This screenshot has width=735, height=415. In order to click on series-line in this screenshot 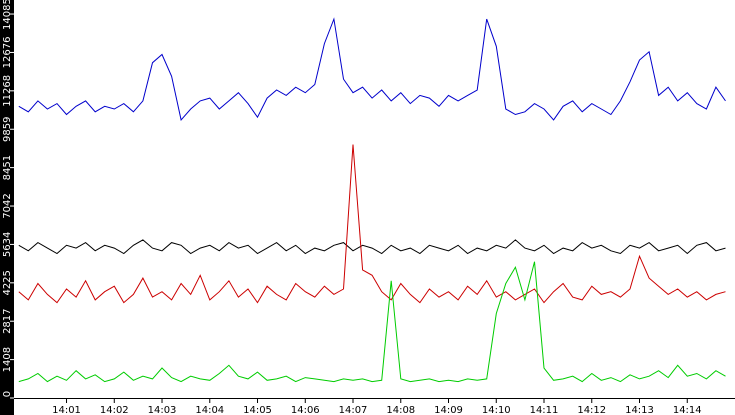, I will do `click(372, 247)`.